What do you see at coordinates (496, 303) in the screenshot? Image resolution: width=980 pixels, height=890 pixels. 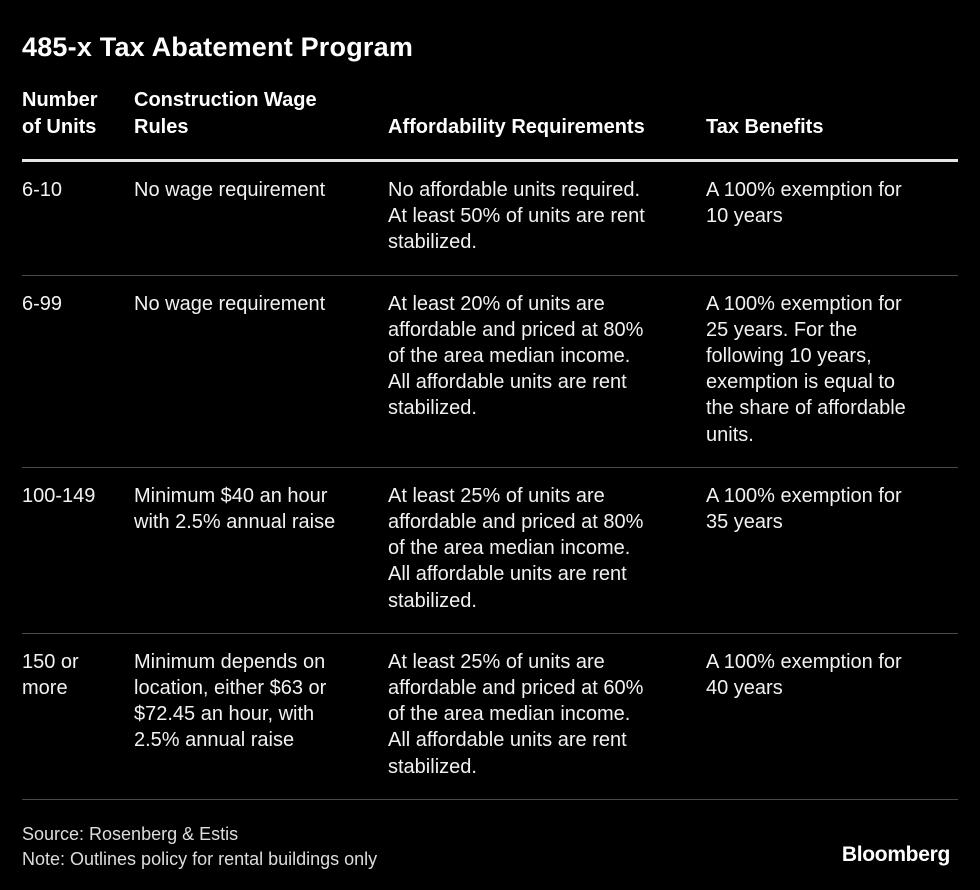 I see `cell-line: At least 20% of units are` at bounding box center [496, 303].